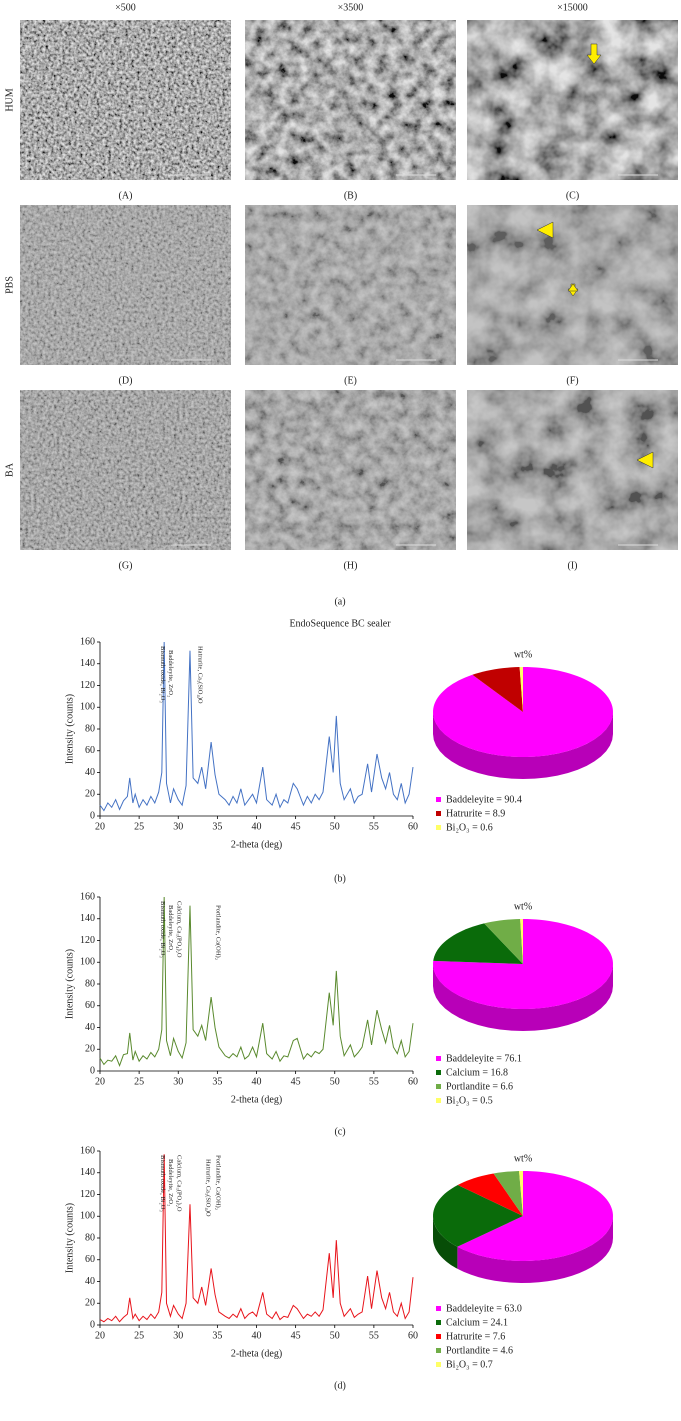 The width and height of the screenshot is (681, 1421). I want to click on panel-label: (B), so click(350, 195).